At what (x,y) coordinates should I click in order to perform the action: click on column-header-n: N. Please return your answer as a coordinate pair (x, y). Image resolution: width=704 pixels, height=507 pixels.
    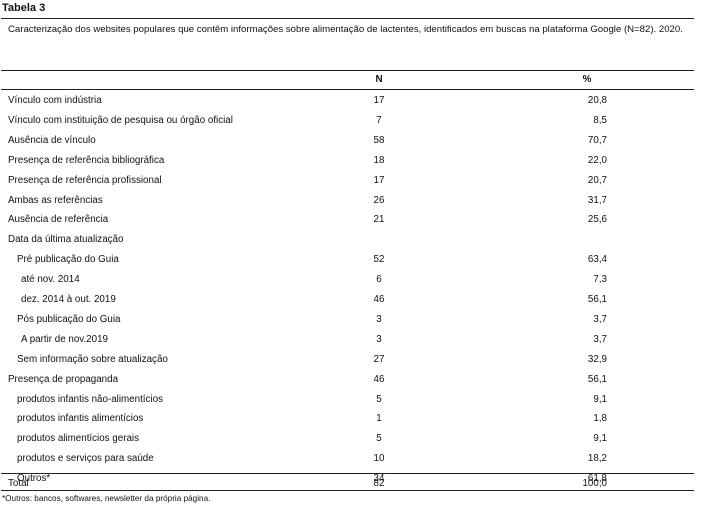
    Looking at the image, I should click on (379, 79).